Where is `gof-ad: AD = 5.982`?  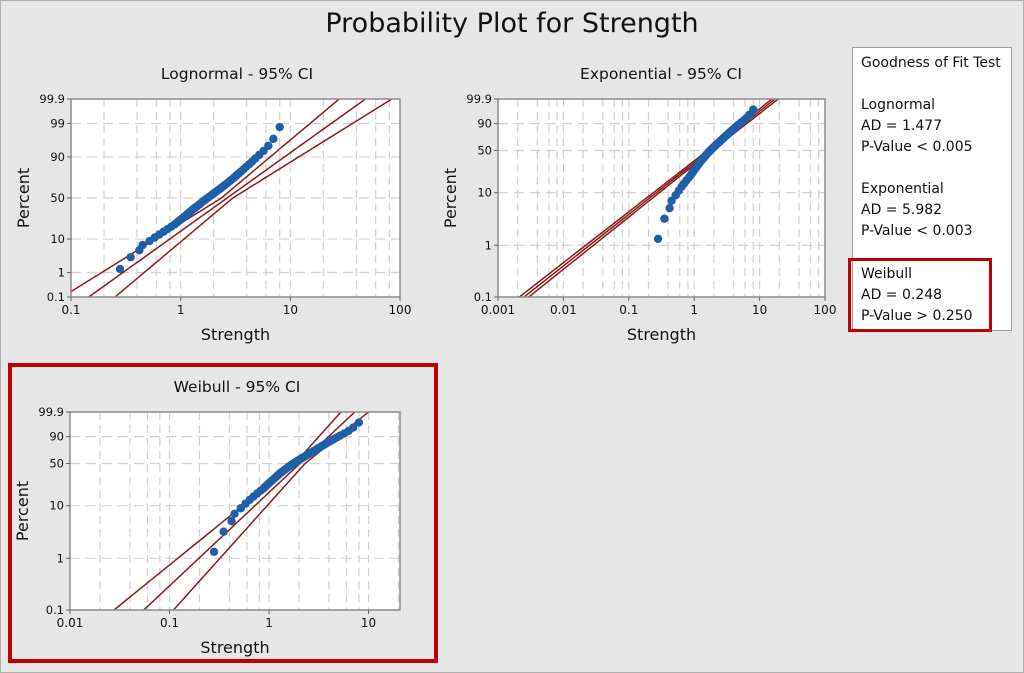 gof-ad: AD = 5.982 is located at coordinates (902, 210).